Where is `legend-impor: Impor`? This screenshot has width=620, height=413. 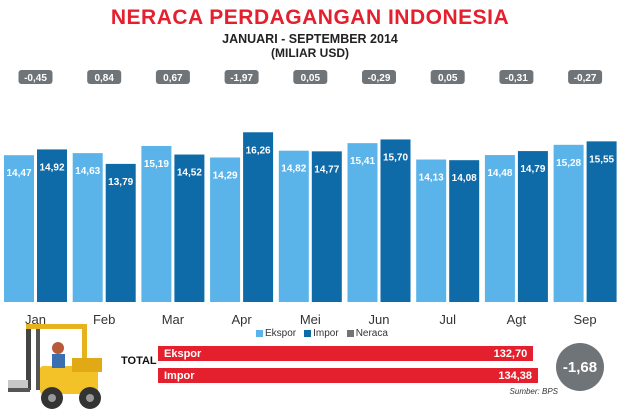 legend-impor: Impor is located at coordinates (321, 333).